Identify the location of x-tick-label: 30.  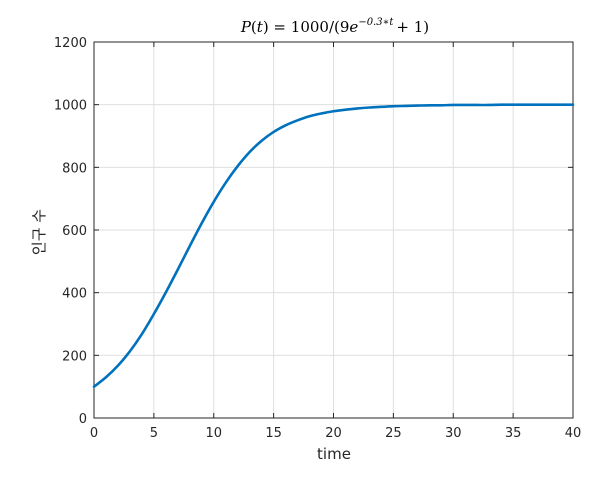
(453, 433).